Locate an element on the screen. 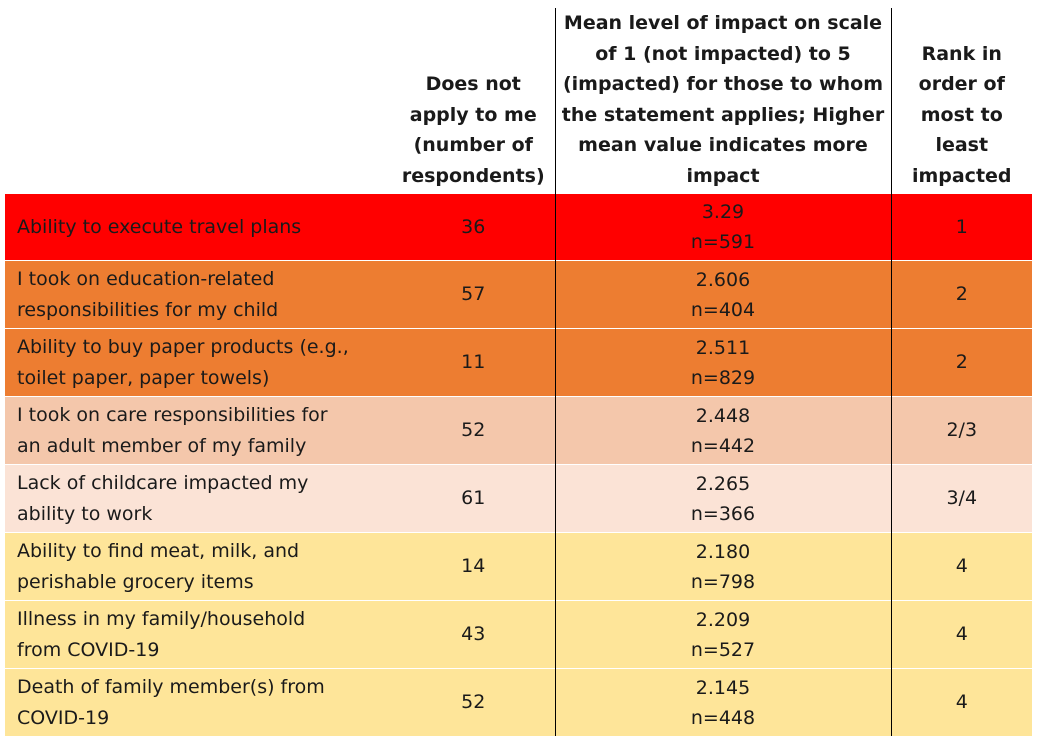 The width and height of the screenshot is (1038, 736). header-rank: Rank in order of most to least impacted is located at coordinates (961, 101).